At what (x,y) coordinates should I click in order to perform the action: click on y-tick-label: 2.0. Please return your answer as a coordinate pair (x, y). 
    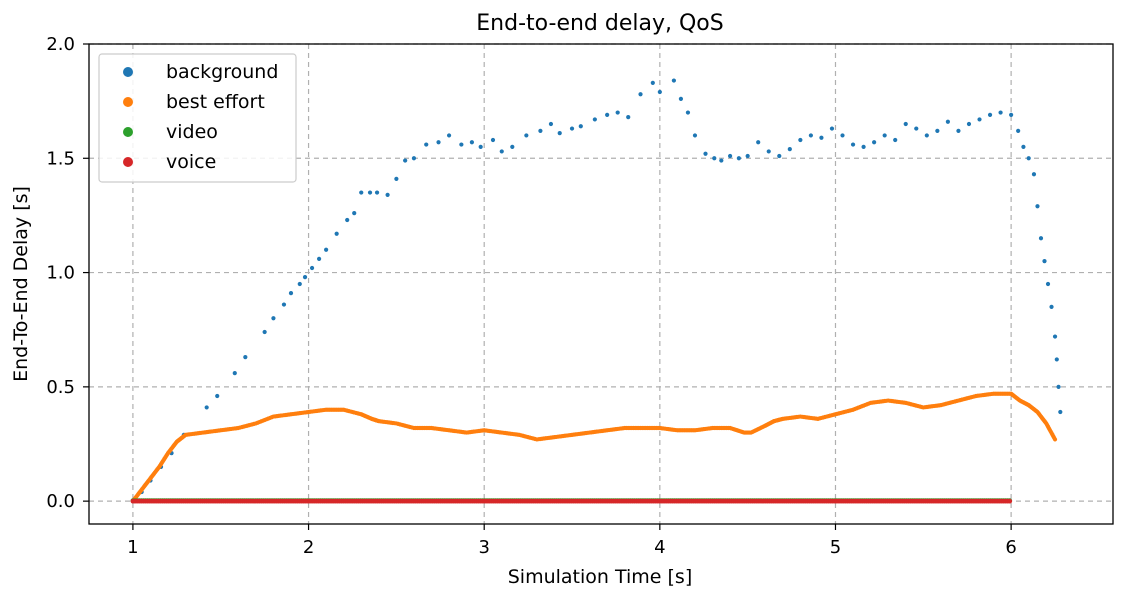
    Looking at the image, I should click on (60, 44).